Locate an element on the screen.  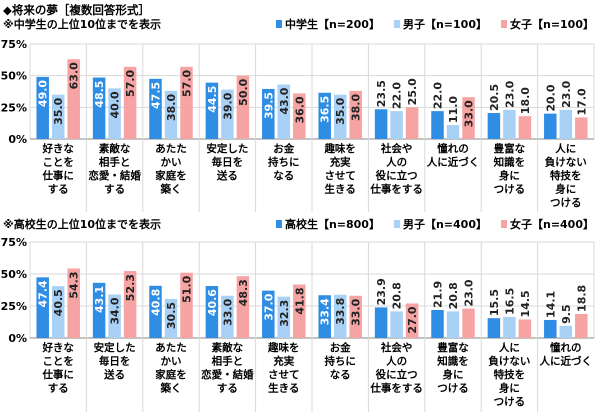
data-label: 18.8 is located at coordinates (581, 298).